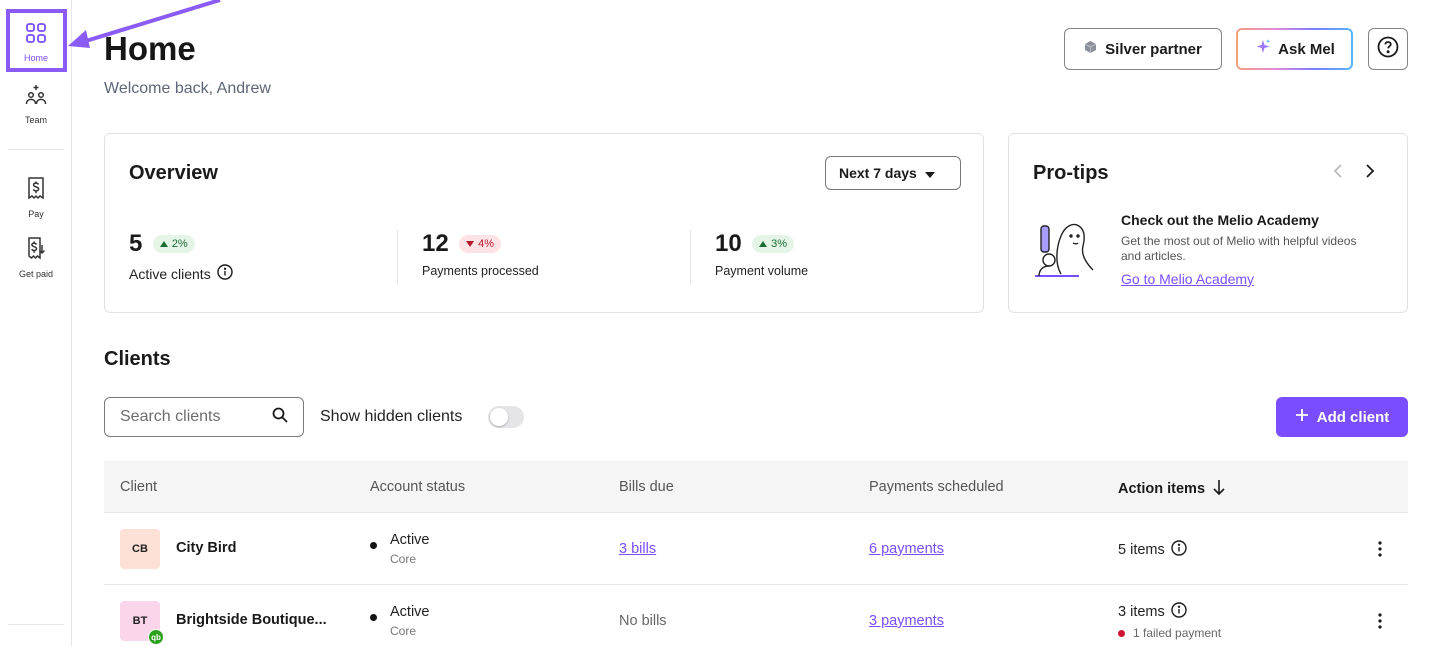  I want to click on change-value: 4%, so click(486, 244).